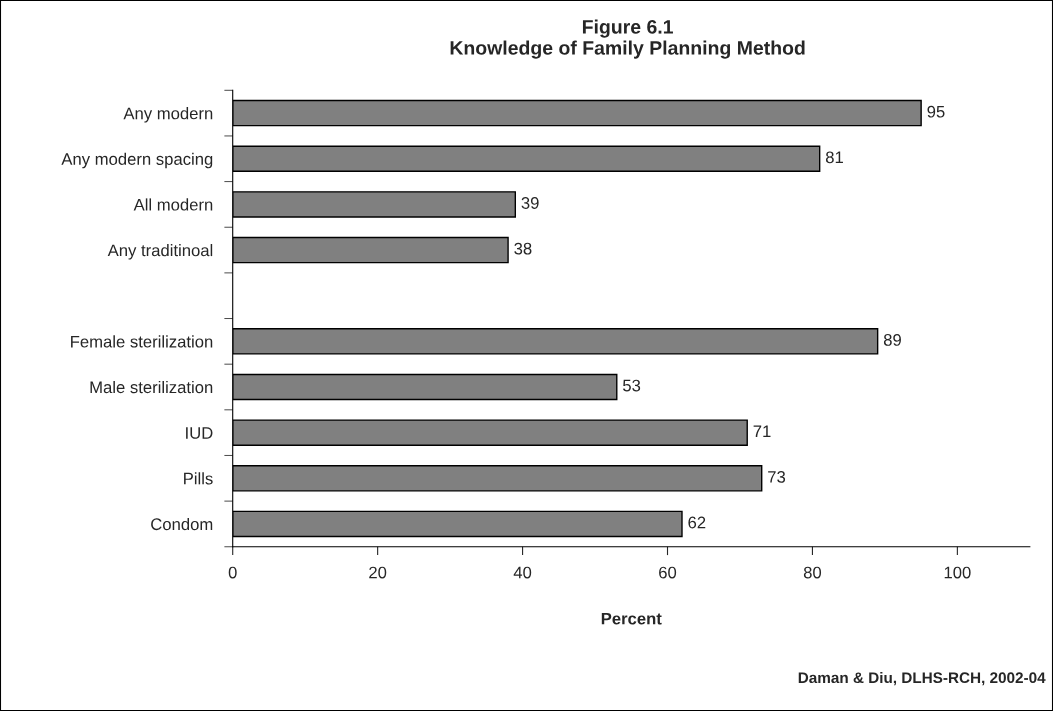 Image resolution: width=1053 pixels, height=711 pixels. What do you see at coordinates (523, 248) in the screenshot?
I see `data-label: 38` at bounding box center [523, 248].